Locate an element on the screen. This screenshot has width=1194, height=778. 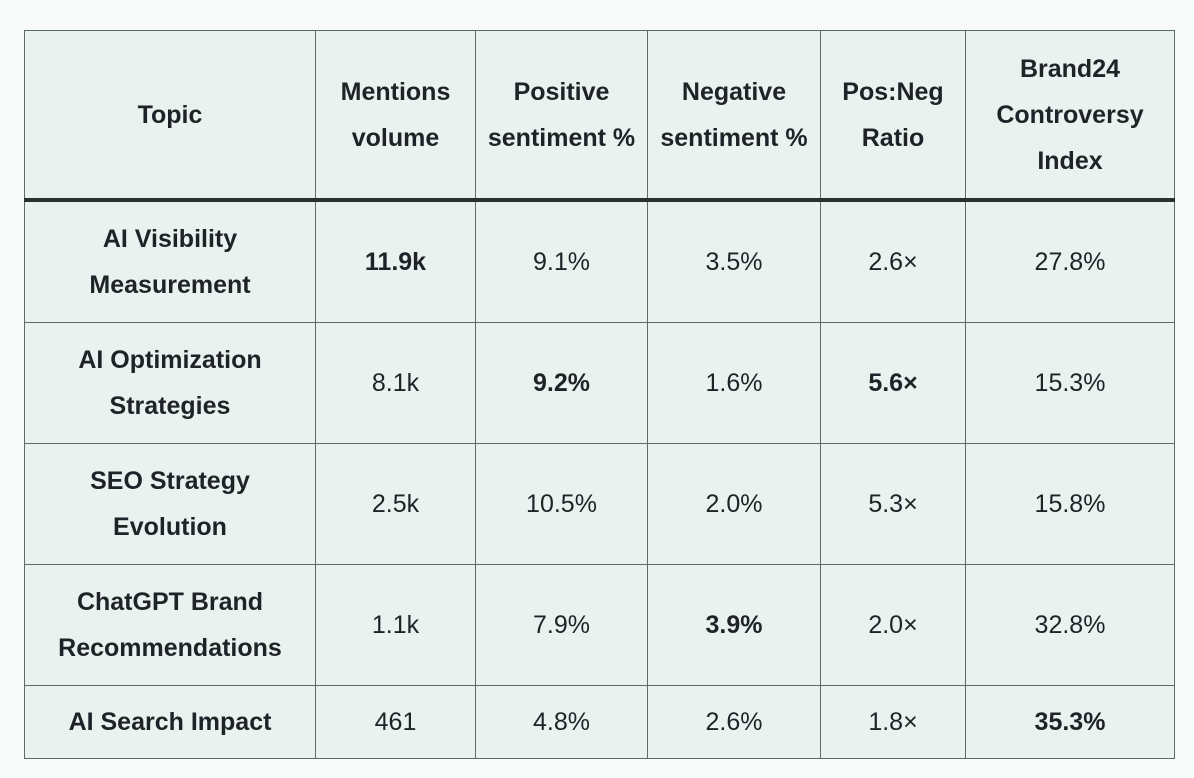
cell-mentions-volume: 2.5k is located at coordinates (395, 504).